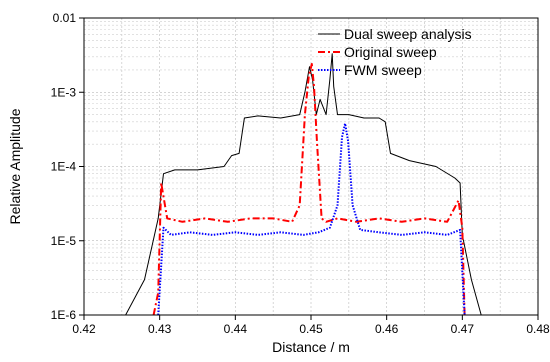  What do you see at coordinates (311, 329) in the screenshot?
I see `x-tick-label: 0.45` at bounding box center [311, 329].